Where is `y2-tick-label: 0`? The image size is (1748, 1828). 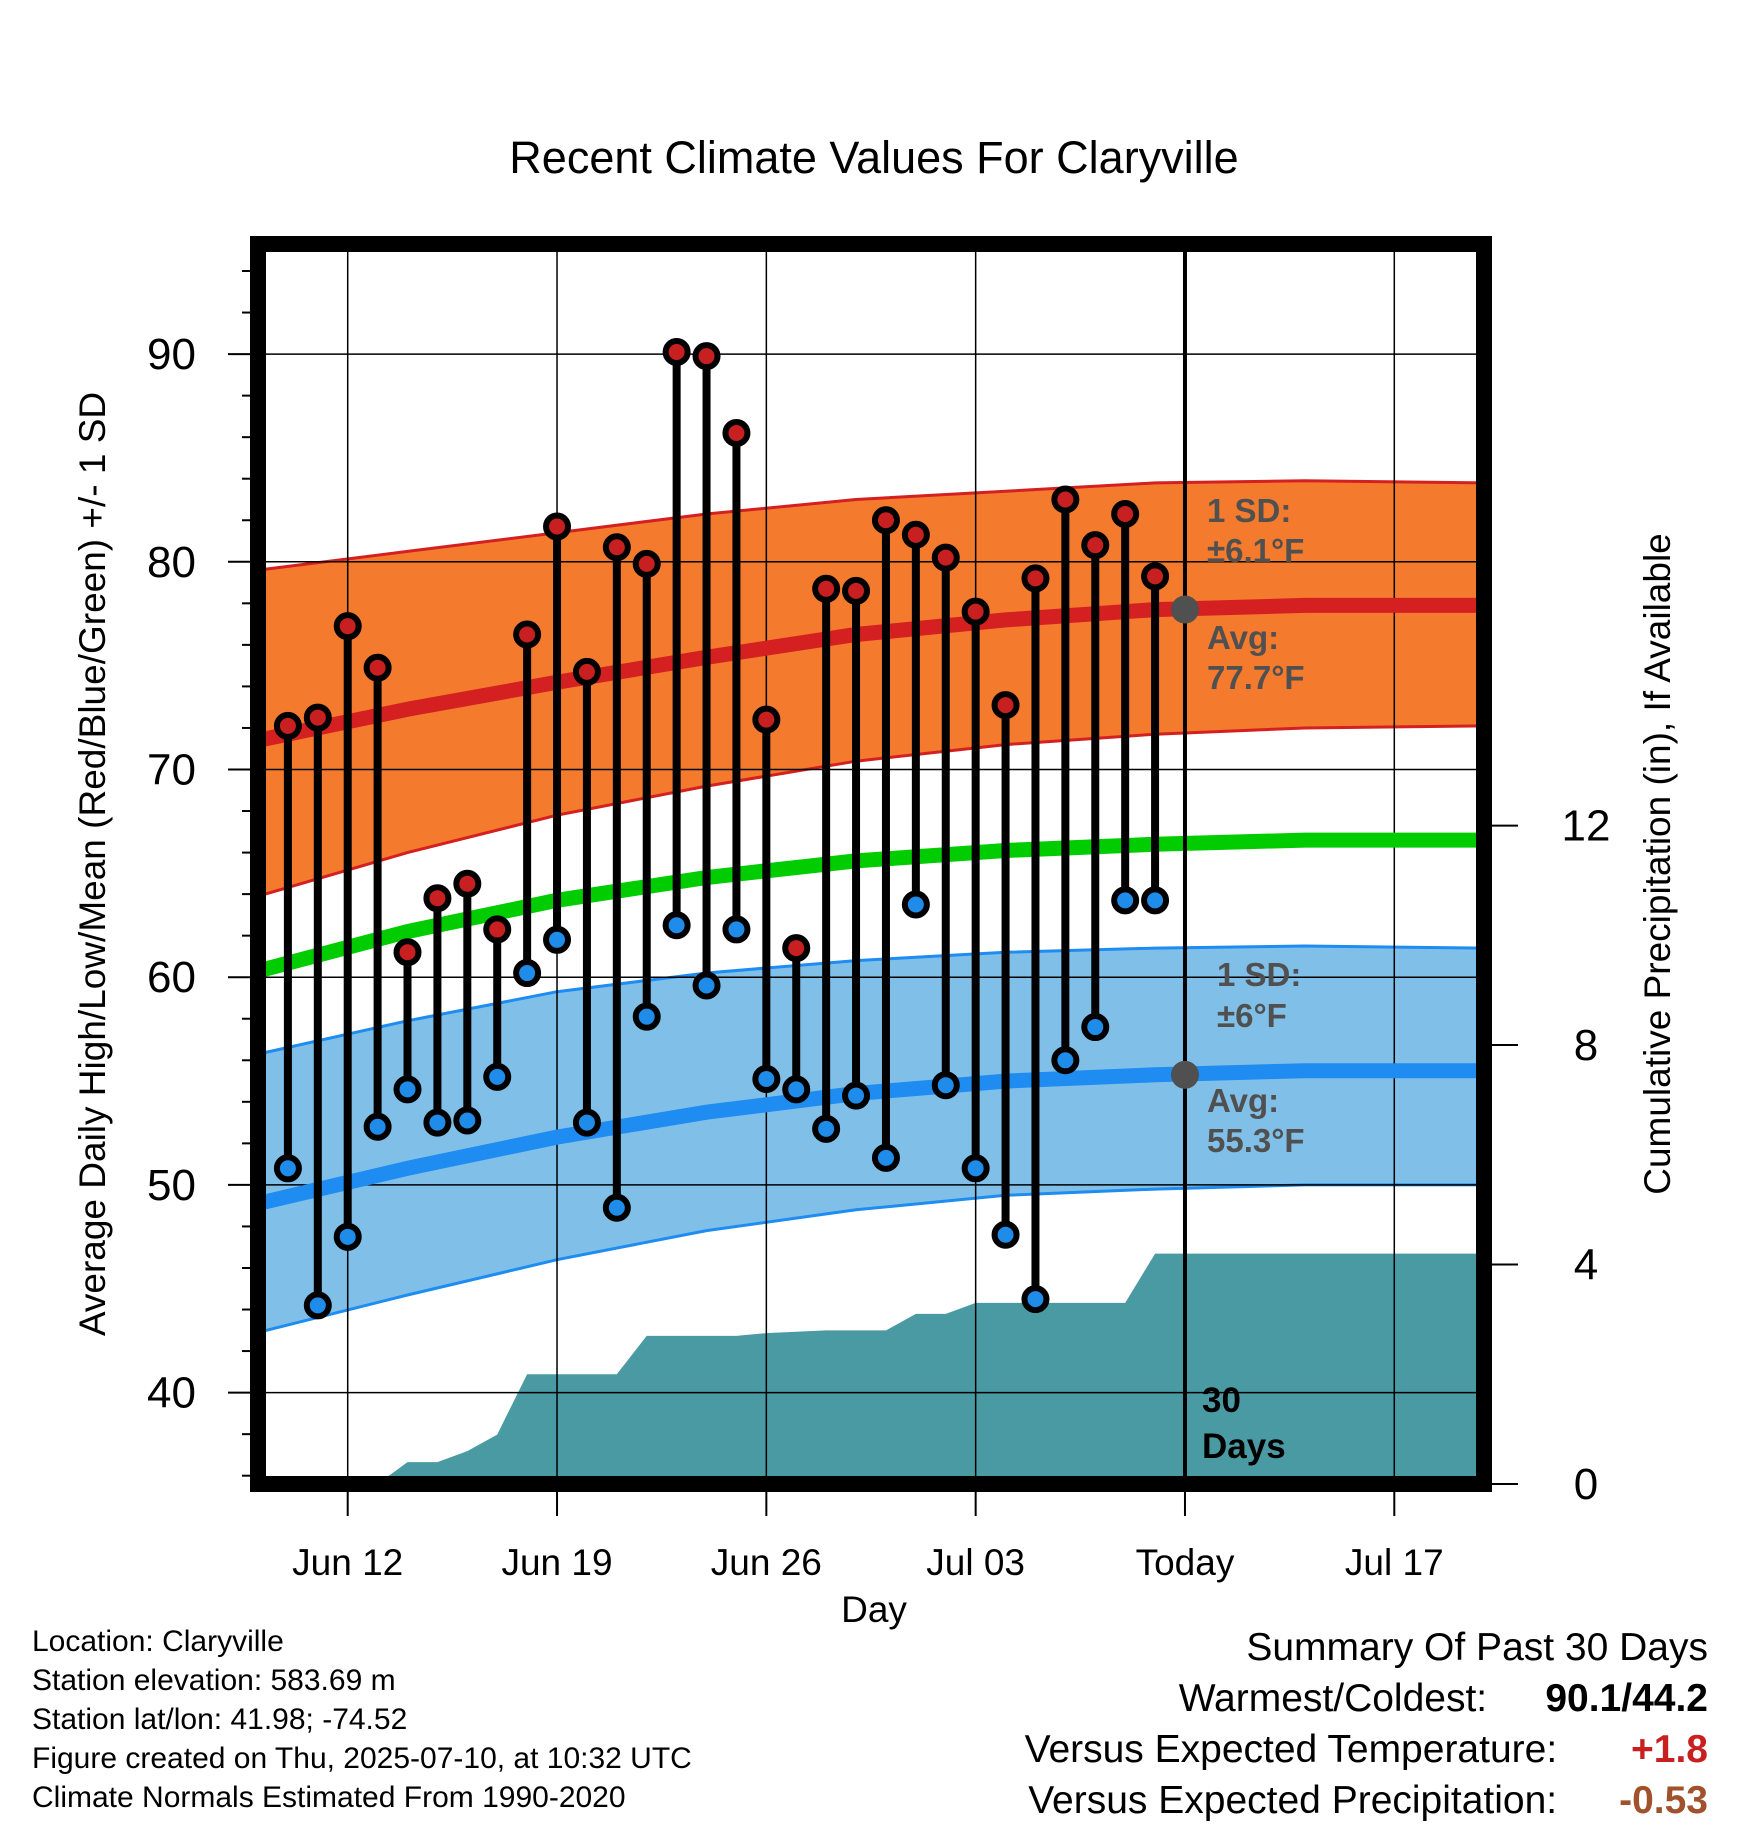
y2-tick-label: 0 is located at coordinates (1586, 1484).